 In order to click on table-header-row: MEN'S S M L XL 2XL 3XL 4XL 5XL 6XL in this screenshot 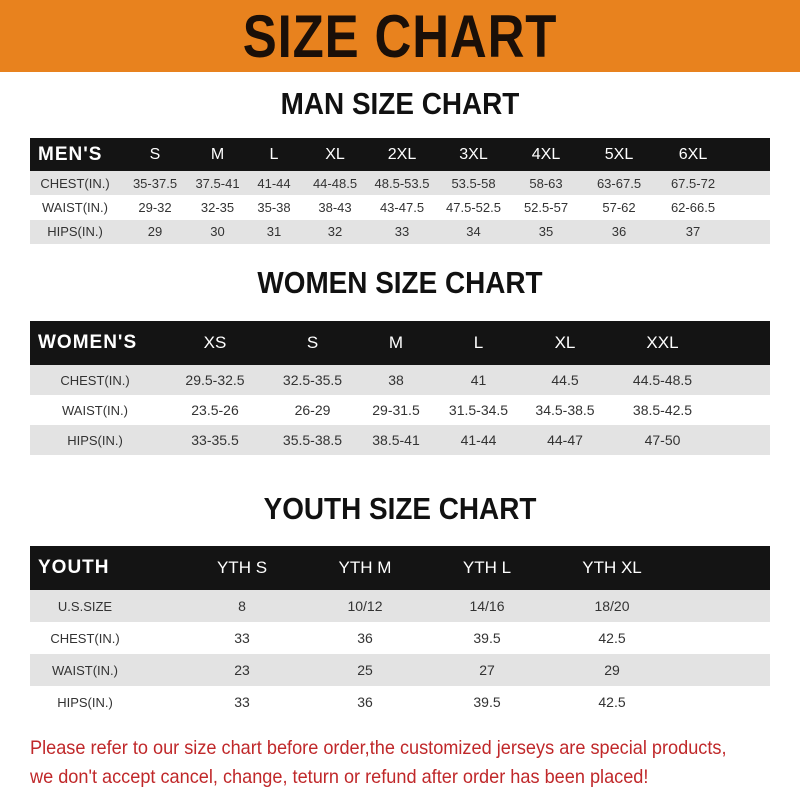, I will do `click(400, 154)`.